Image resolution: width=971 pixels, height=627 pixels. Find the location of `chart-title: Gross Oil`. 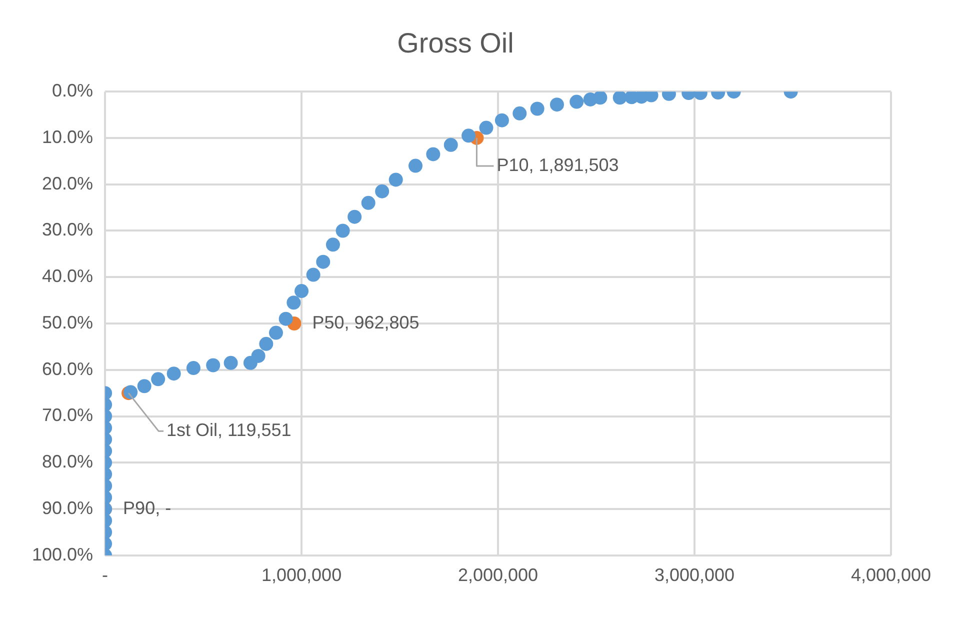

chart-title: Gross Oil is located at coordinates (455, 43).